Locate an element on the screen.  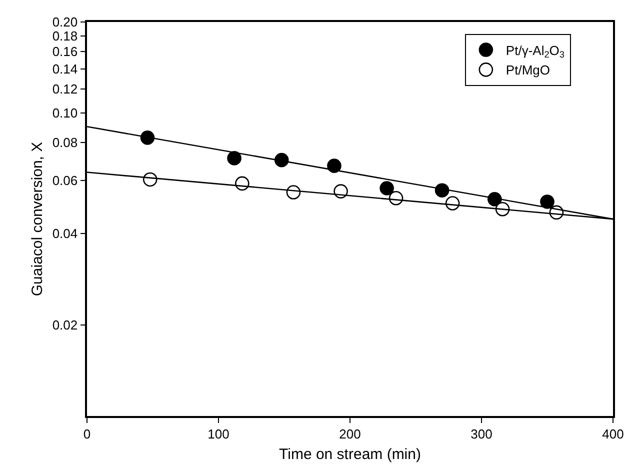
y-tick-label: 0.16 is located at coordinates (65, 51).